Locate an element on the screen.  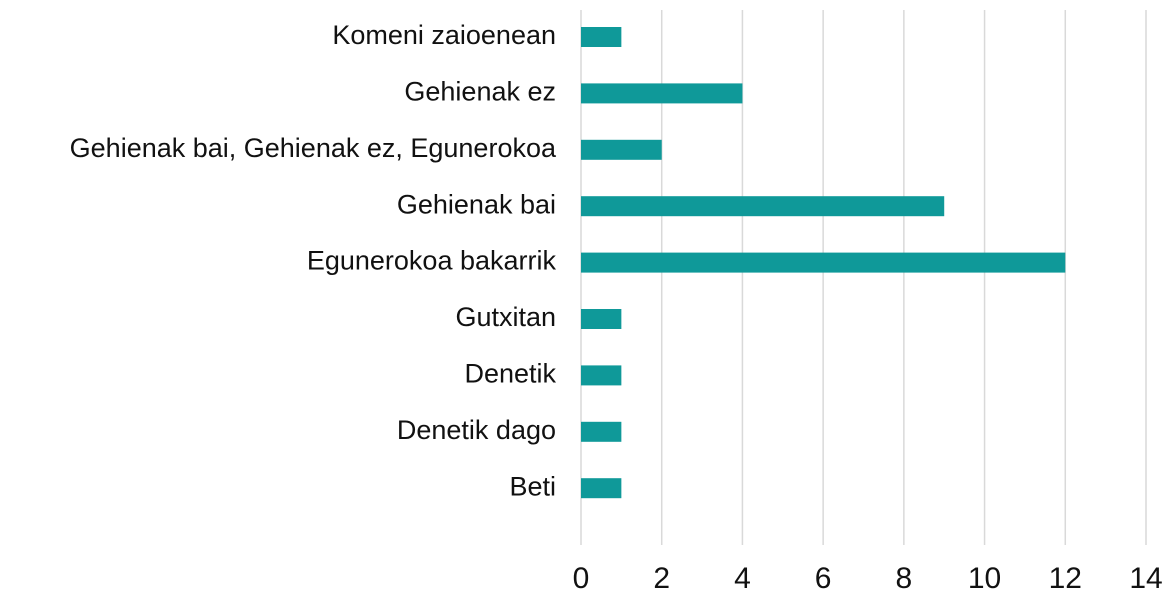
y-tick-label: Gutxitan is located at coordinates (505, 317).